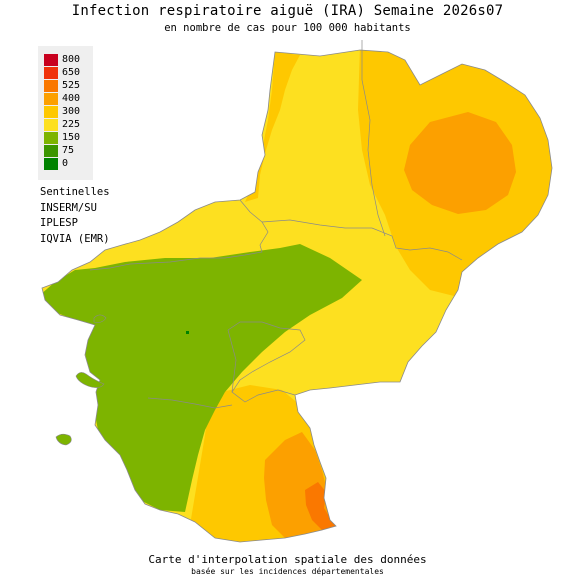 Image resolution: width=575 pixels, height=581 pixels. Describe the element at coordinates (71, 111) in the screenshot. I see `legend-label: 300` at that location.